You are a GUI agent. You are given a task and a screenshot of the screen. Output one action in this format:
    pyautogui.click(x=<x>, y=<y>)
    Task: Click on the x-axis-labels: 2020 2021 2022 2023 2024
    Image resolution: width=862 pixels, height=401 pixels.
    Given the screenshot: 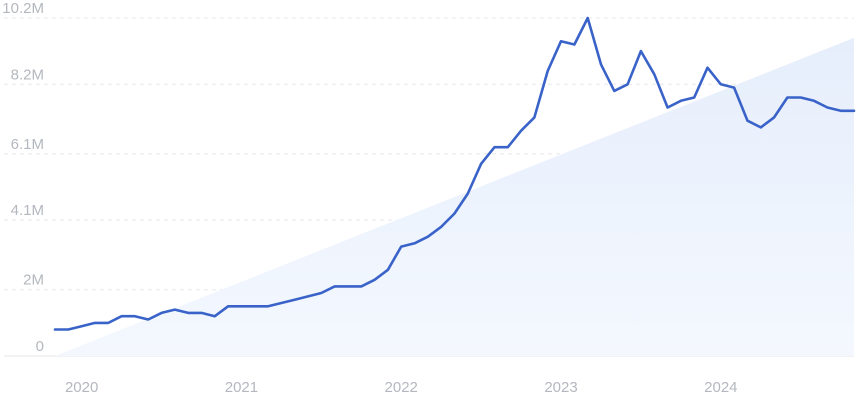 What is the action you would take?
    pyautogui.click(x=401, y=387)
    